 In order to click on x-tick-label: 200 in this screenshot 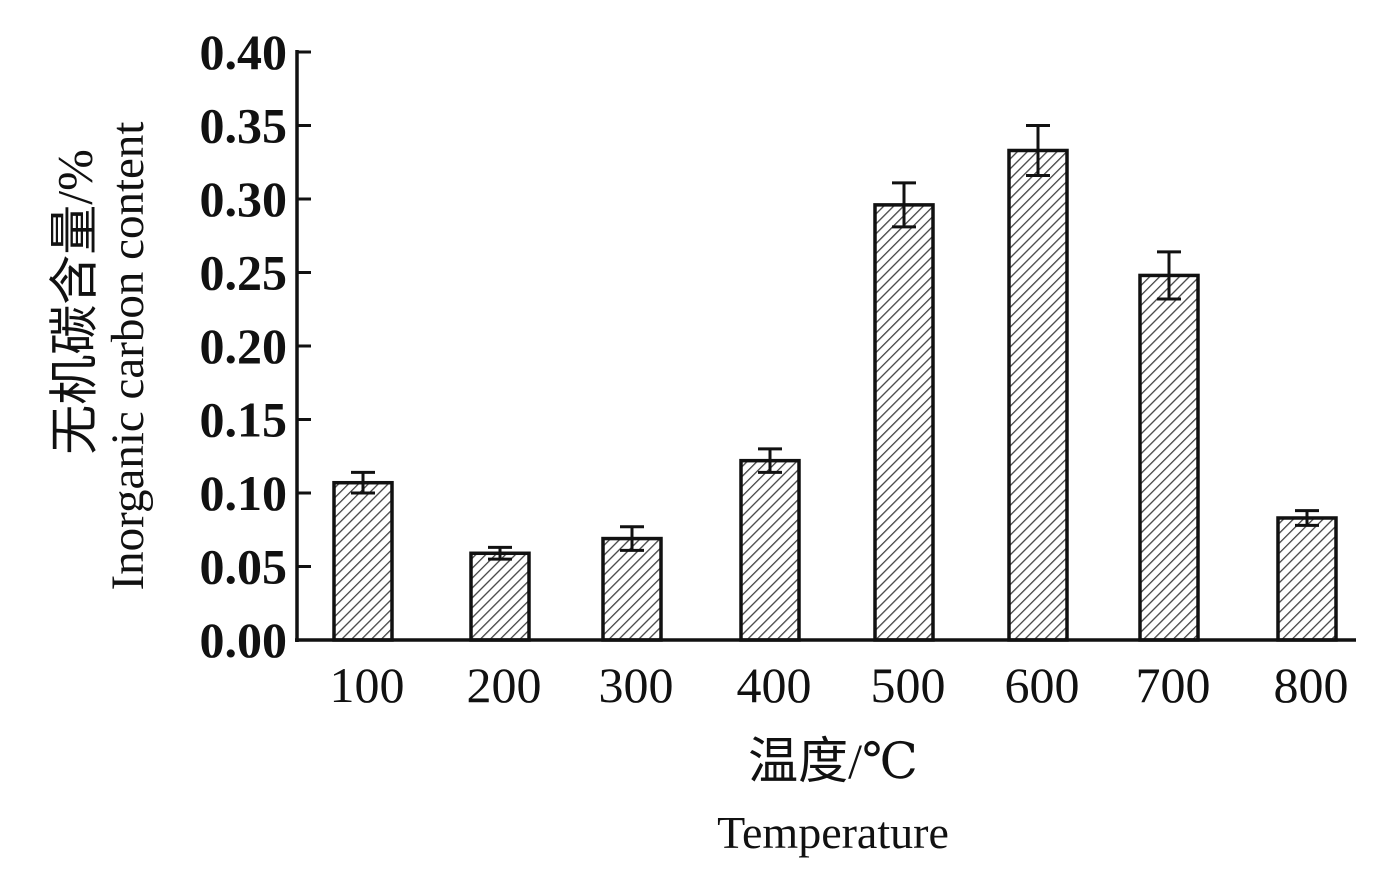, I will do `click(504, 685)`.